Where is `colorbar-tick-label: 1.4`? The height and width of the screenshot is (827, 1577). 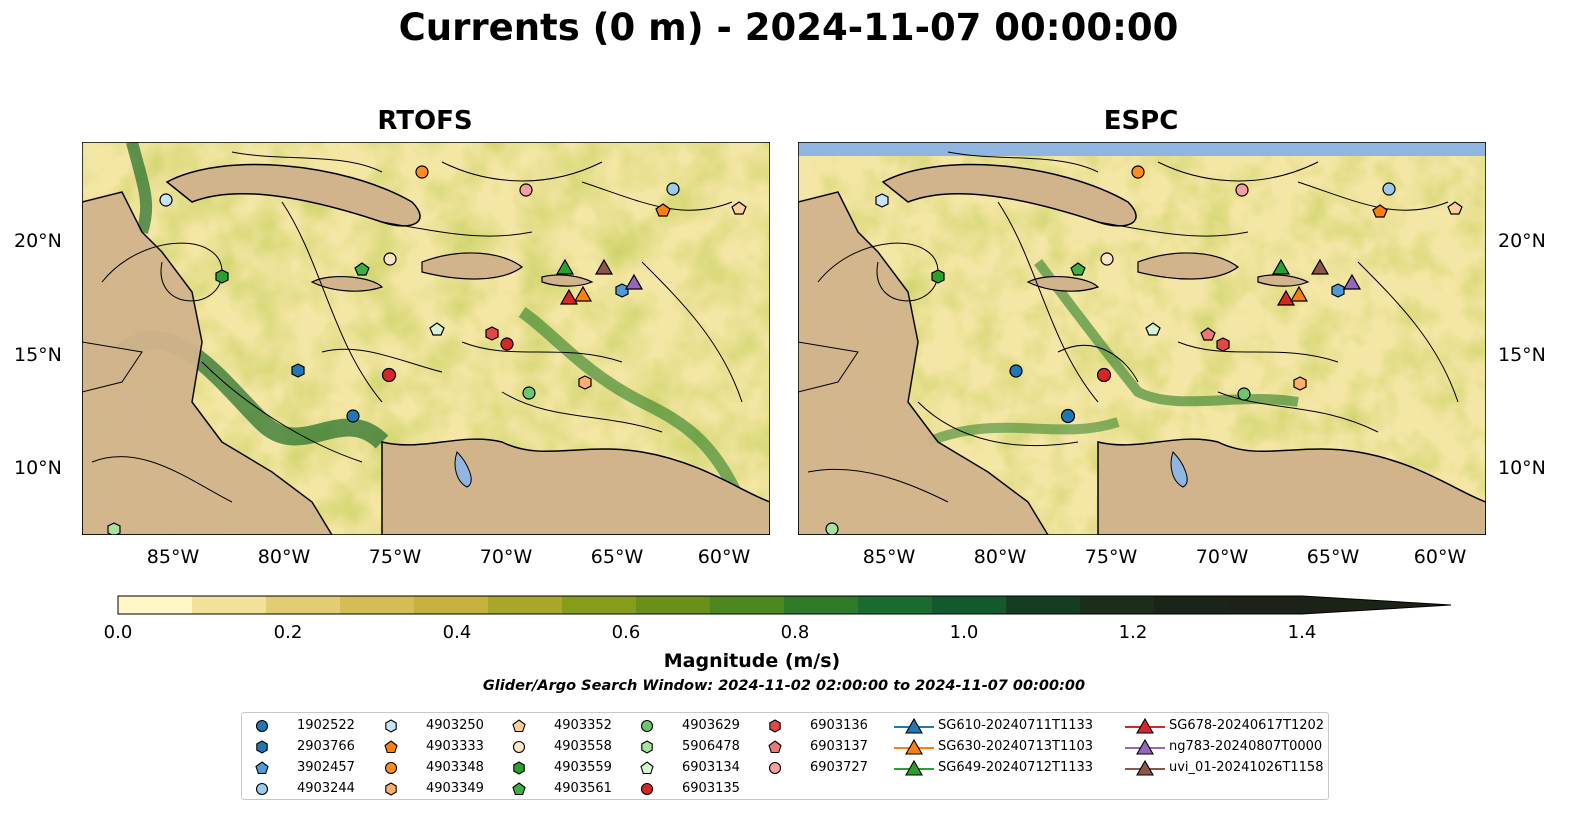 colorbar-tick-label: 1.4 is located at coordinates (1302, 632).